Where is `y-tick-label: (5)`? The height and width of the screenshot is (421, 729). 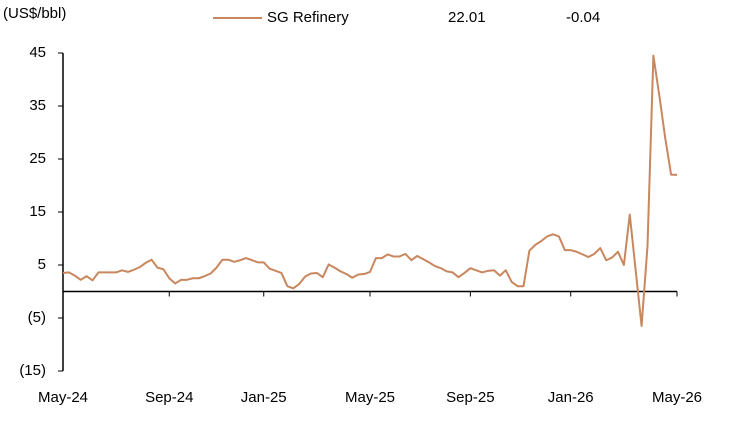
y-tick-label: (5) is located at coordinates (37, 317).